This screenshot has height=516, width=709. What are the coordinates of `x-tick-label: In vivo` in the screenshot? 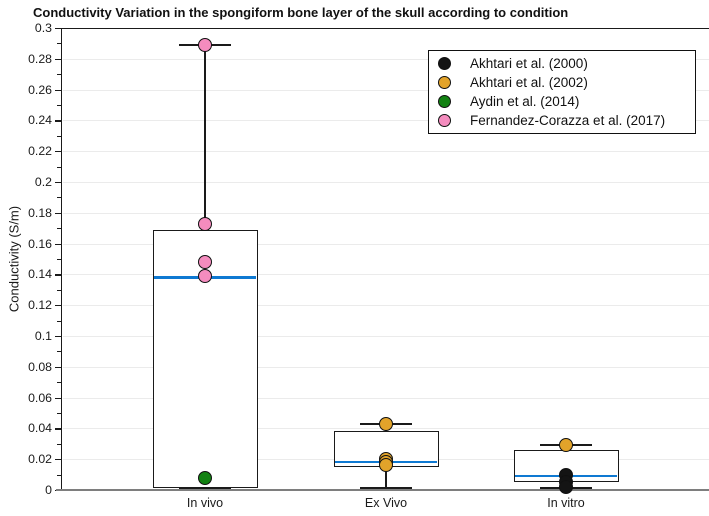 It's located at (205, 503).